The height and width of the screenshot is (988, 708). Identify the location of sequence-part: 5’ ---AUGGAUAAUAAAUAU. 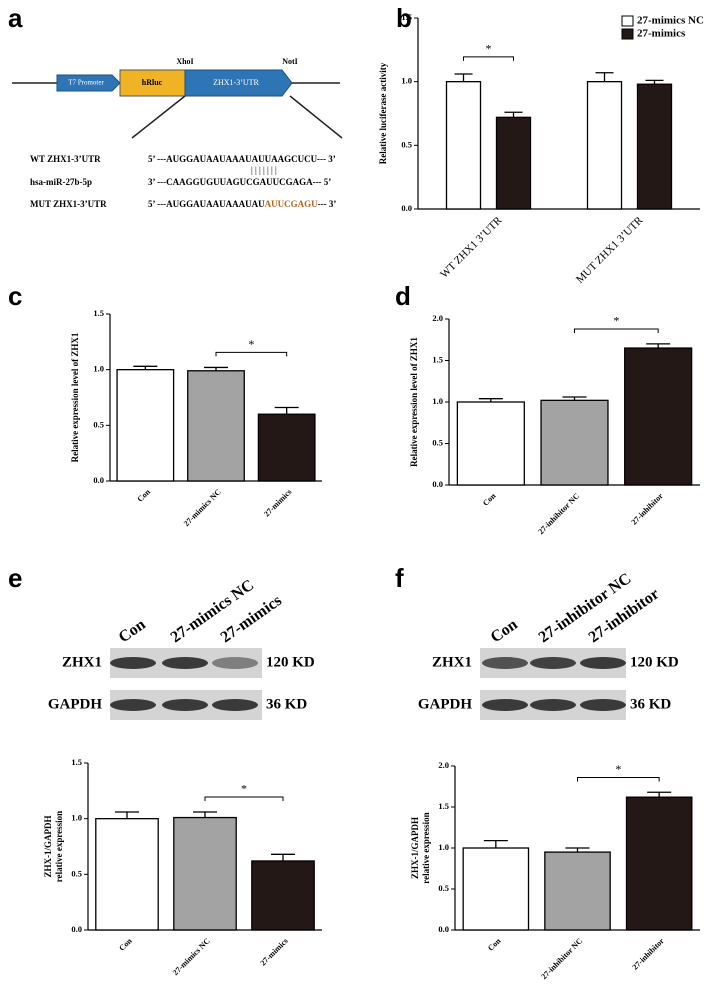
(206, 204).